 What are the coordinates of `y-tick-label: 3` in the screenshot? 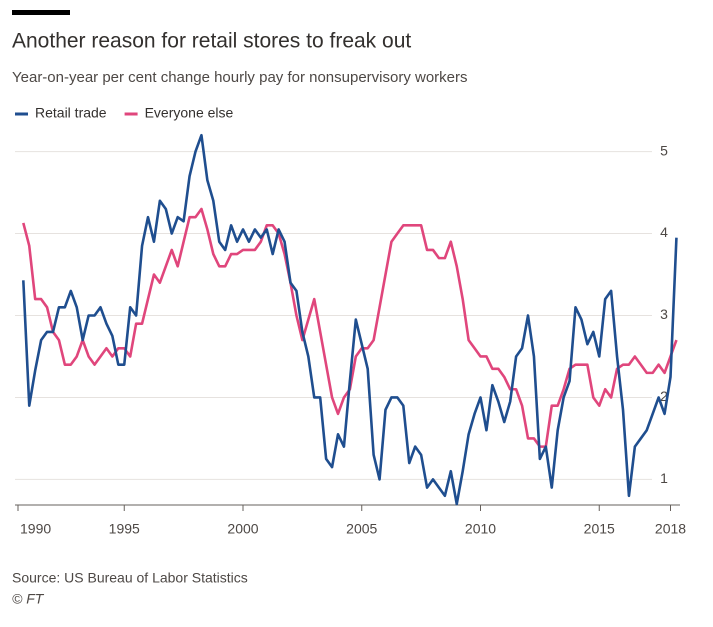 It's located at (664, 314).